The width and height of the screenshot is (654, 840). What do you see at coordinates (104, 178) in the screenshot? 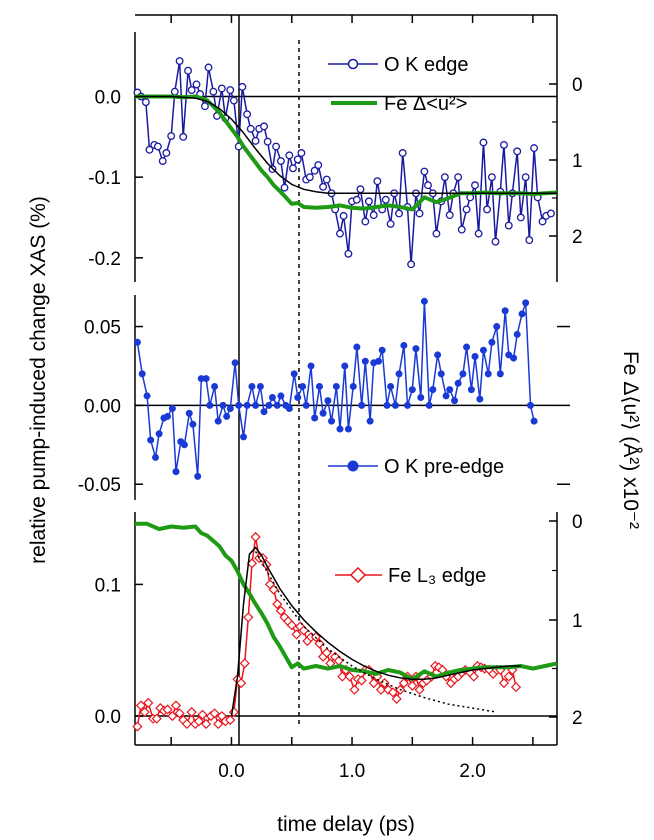
I see `y-tick-label-top: -0.1` at bounding box center [104, 178].